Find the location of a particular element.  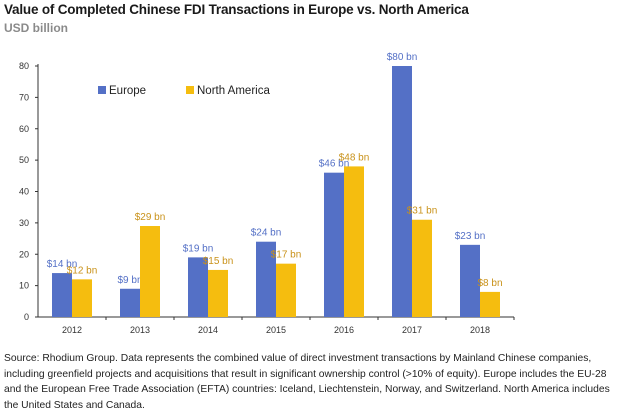

y-tick-label: 20 is located at coordinates (24, 254).